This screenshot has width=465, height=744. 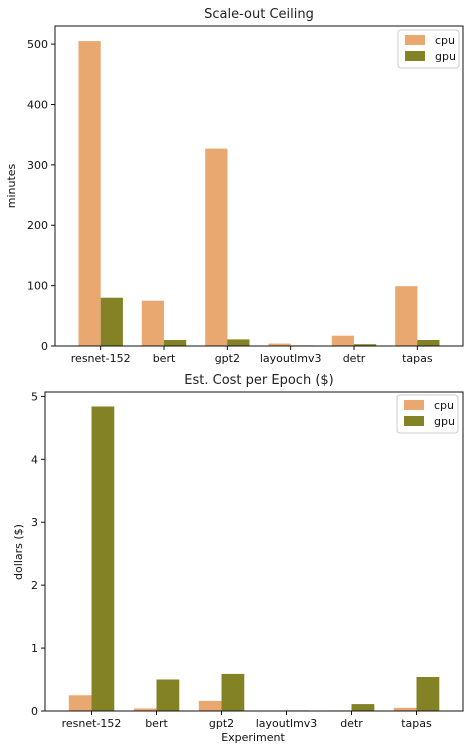 What do you see at coordinates (18, 552) in the screenshot?
I see `y-axis-label: dollars ($)` at bounding box center [18, 552].